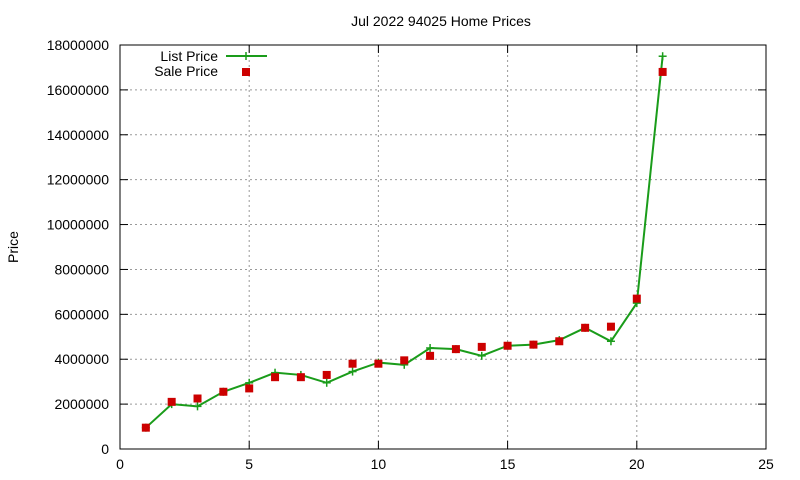 The height and width of the screenshot is (480, 800). What do you see at coordinates (81, 314) in the screenshot?
I see `y-tick-label: 6000000` at bounding box center [81, 314].